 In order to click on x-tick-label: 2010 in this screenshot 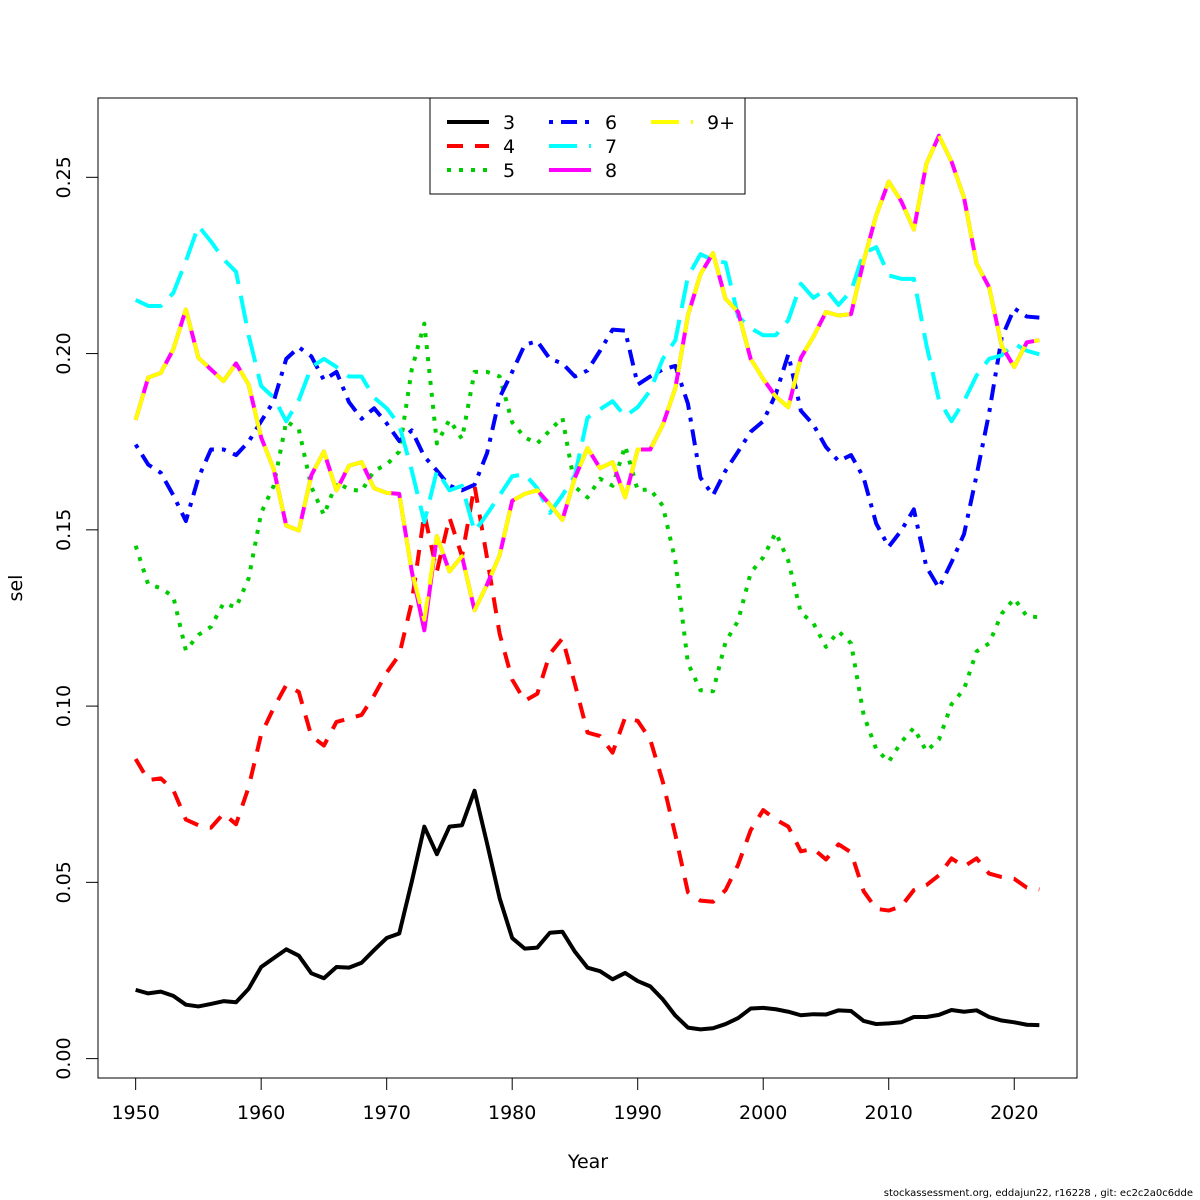, I will do `click(889, 1113)`.